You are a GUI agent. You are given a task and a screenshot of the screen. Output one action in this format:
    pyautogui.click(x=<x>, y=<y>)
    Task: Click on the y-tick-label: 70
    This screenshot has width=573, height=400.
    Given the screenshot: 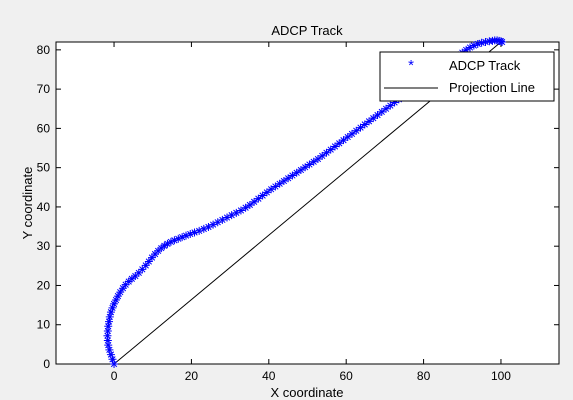 What is the action you would take?
    pyautogui.click(x=44, y=89)
    